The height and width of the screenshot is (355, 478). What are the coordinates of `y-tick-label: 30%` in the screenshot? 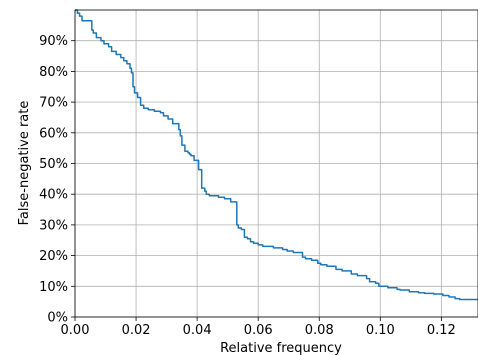 It's located at (53, 225).